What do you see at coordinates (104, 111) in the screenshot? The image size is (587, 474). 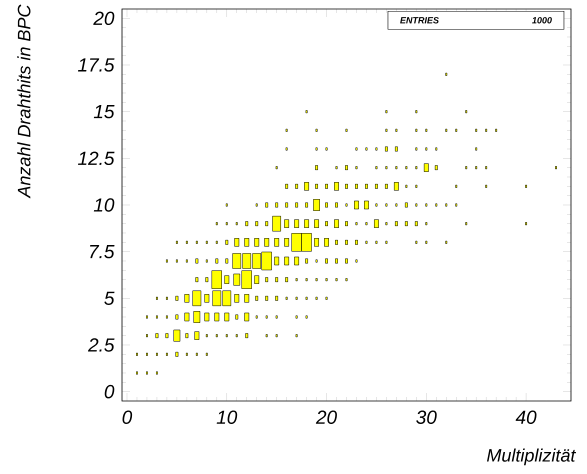 I see `y-tick-label: 15` at bounding box center [104, 111].